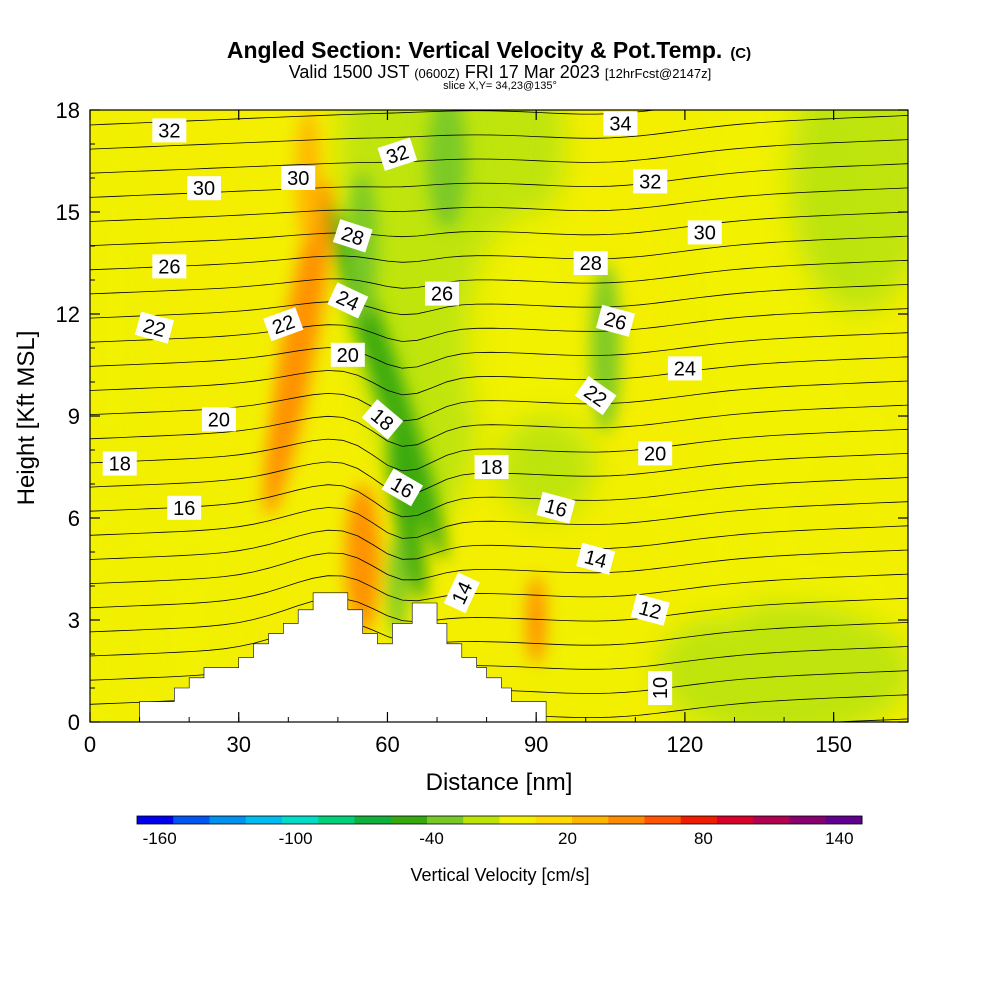 This screenshot has height=1000, width=1000. I want to click on y-tick-label: 6, so click(74, 518).